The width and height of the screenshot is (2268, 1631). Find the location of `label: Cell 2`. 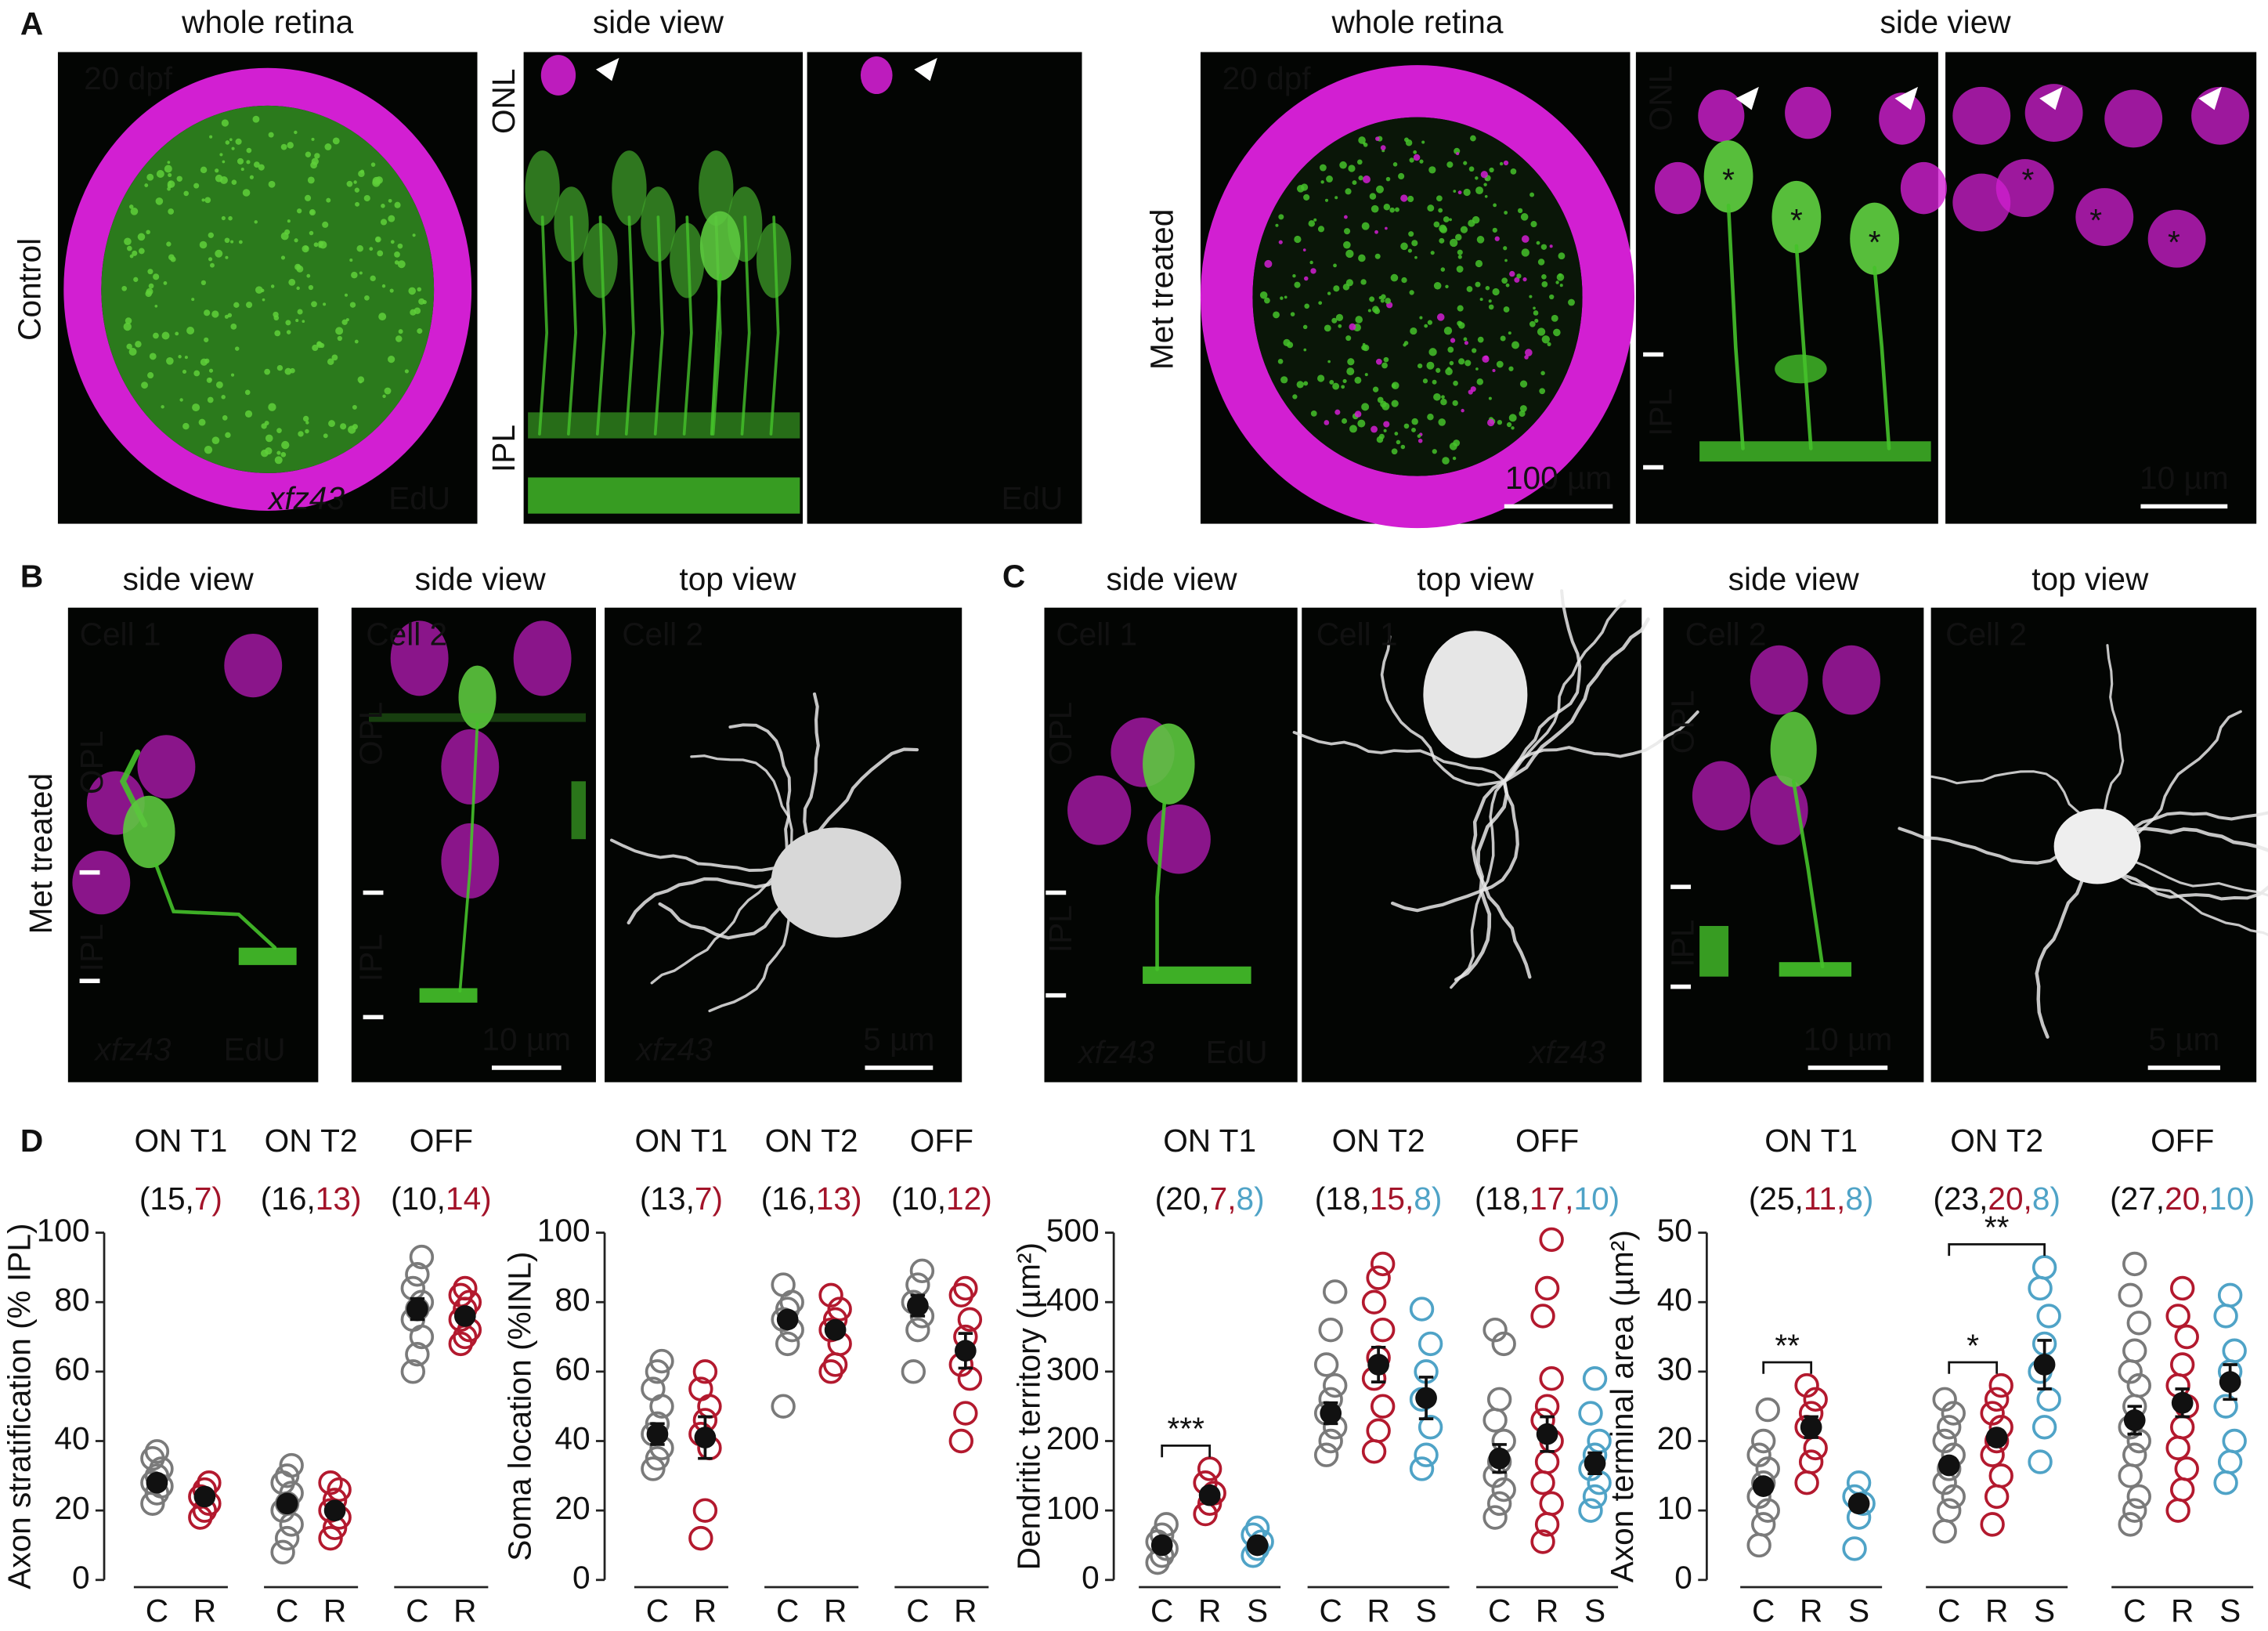

label: Cell 2 is located at coordinates (406, 634).